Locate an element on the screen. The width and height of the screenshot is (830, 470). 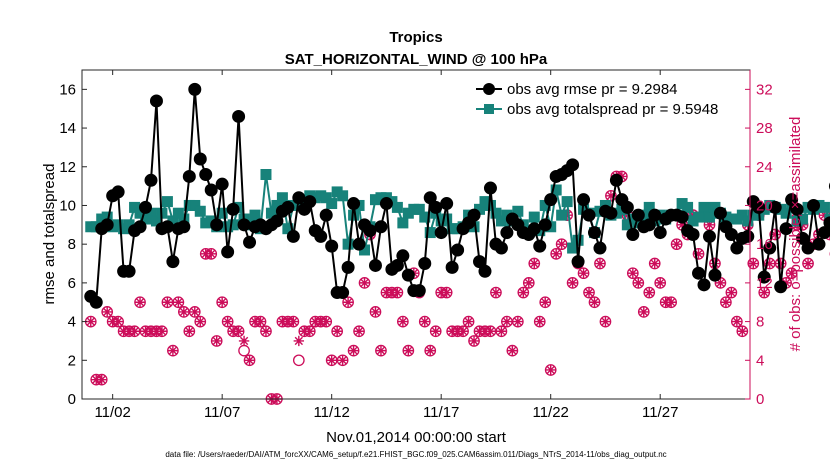
legend-rmse-marker is located at coordinates (489, 89).